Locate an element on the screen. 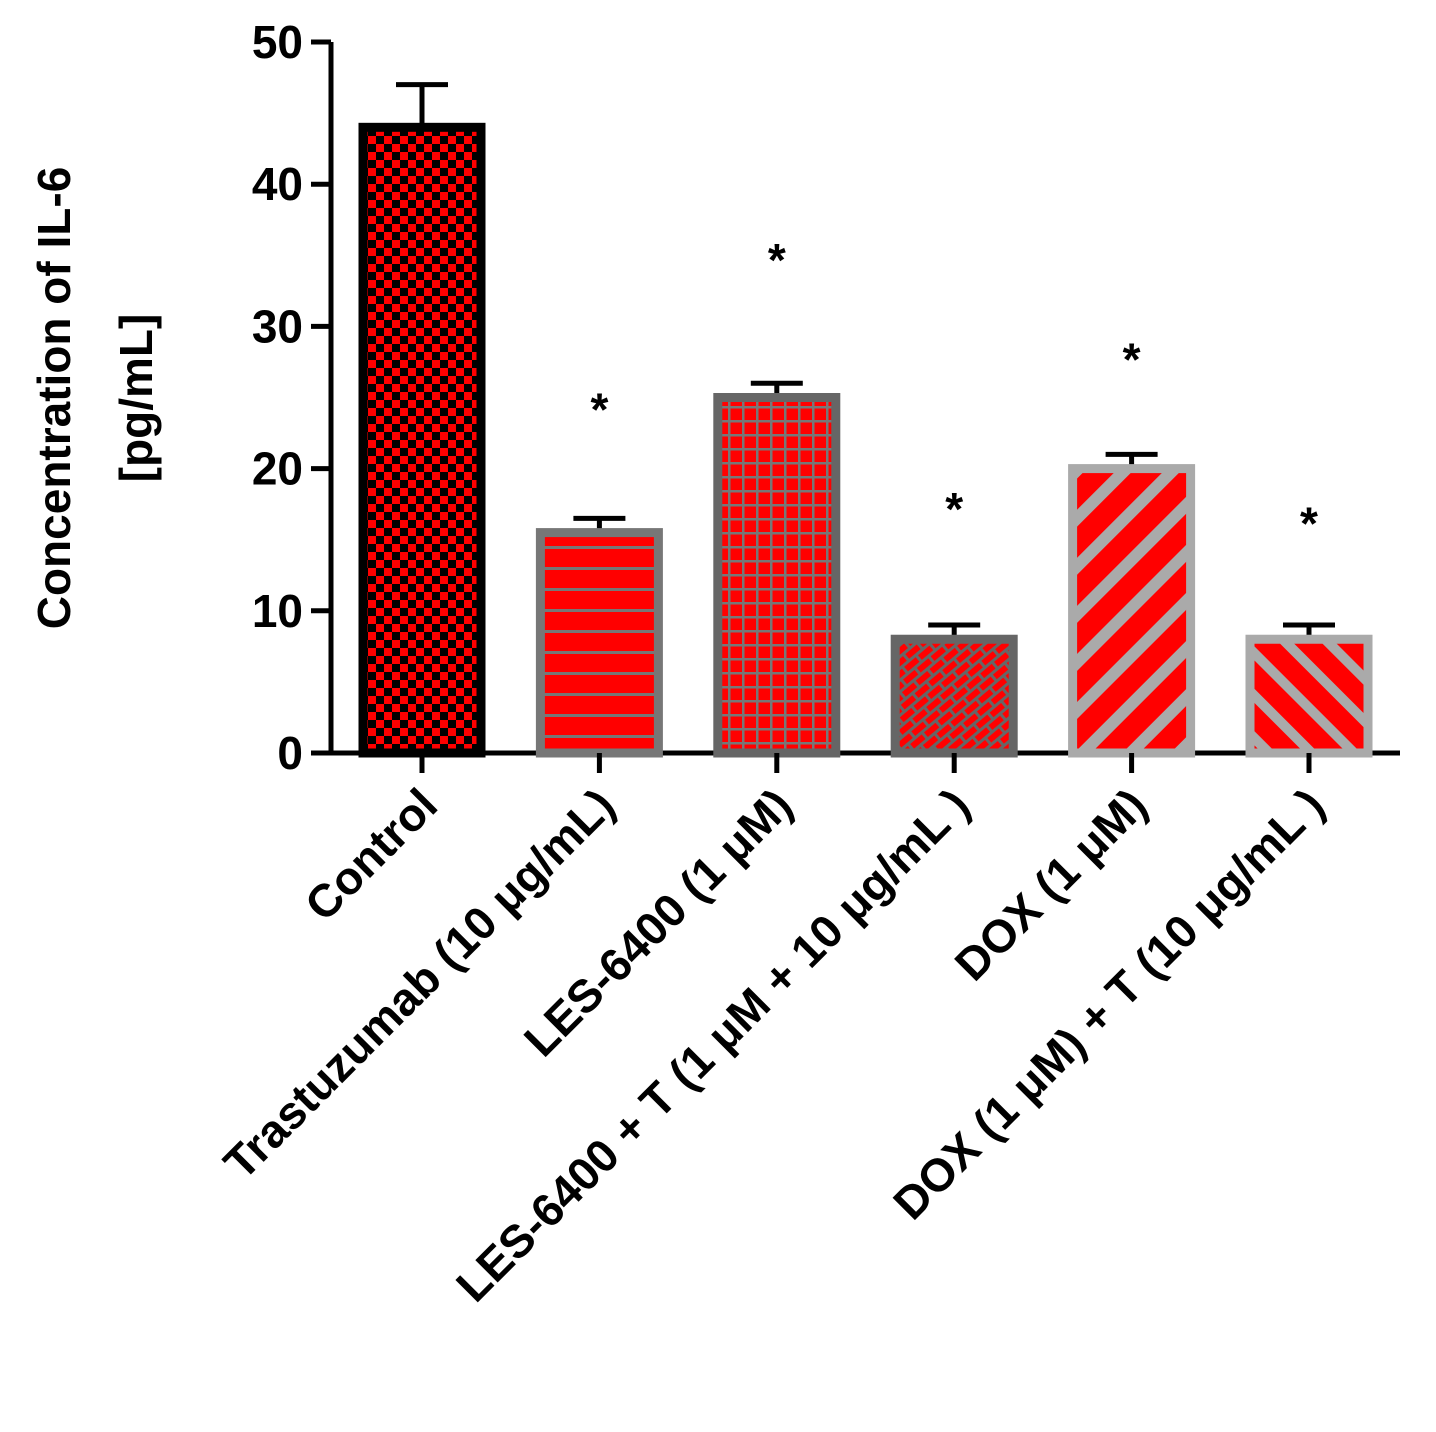 The width and height of the screenshot is (1436, 1432). y-ticks: 0 10 20 30 40 50 is located at coordinates (291, 397).